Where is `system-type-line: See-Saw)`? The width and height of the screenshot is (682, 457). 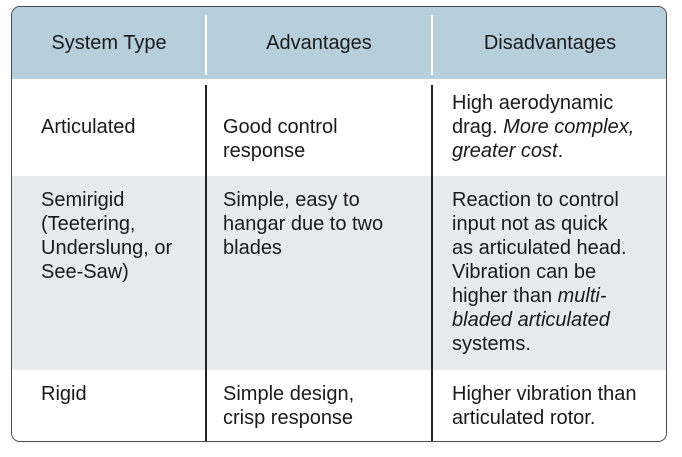 system-type-line: See-Saw) is located at coordinates (85, 272).